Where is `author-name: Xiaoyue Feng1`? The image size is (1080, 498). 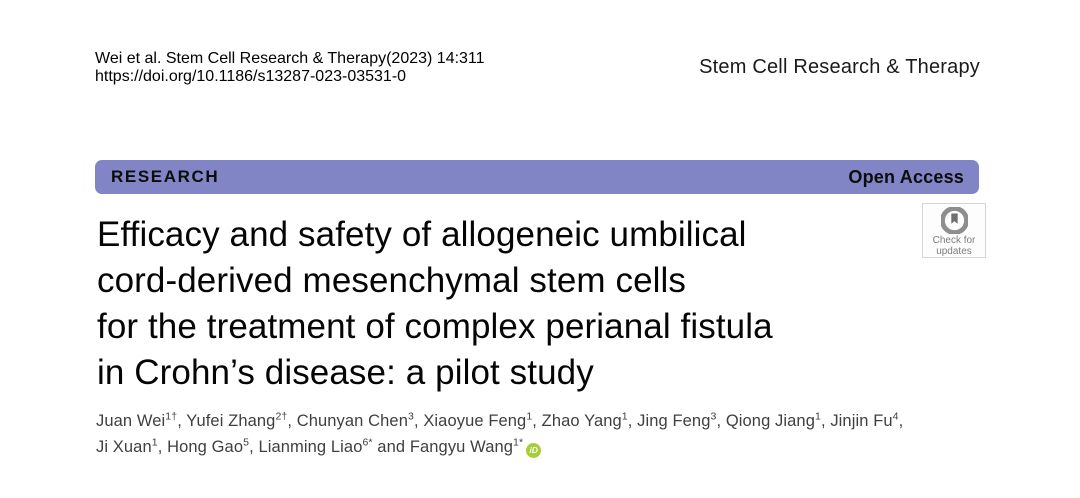
author-name: Xiaoyue Feng1 is located at coordinates (478, 420).